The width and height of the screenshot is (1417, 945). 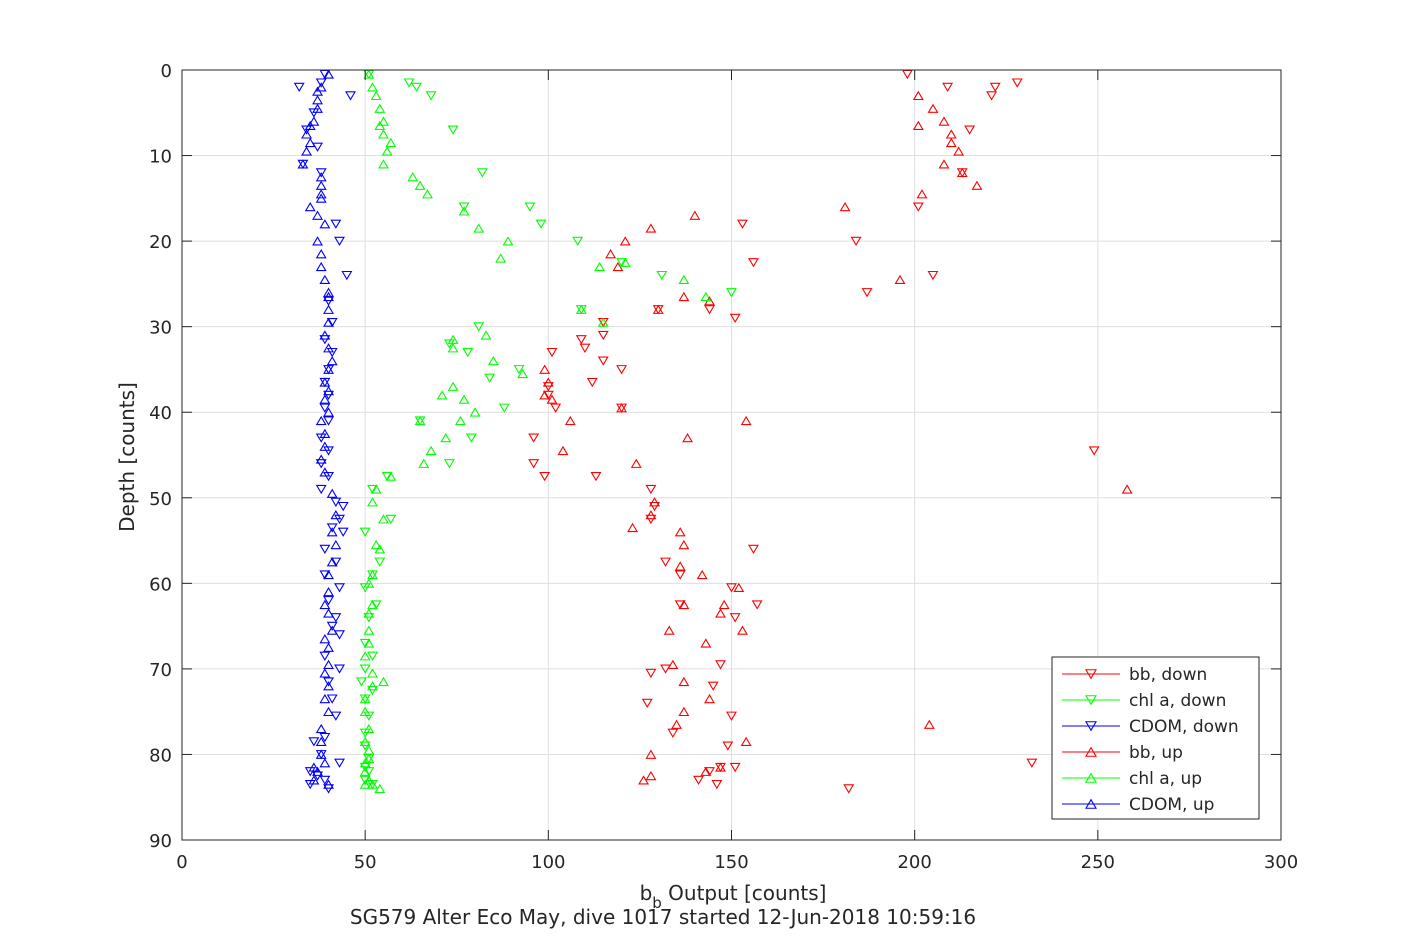 I want to click on x-tick-label: 250, so click(x=1098, y=862).